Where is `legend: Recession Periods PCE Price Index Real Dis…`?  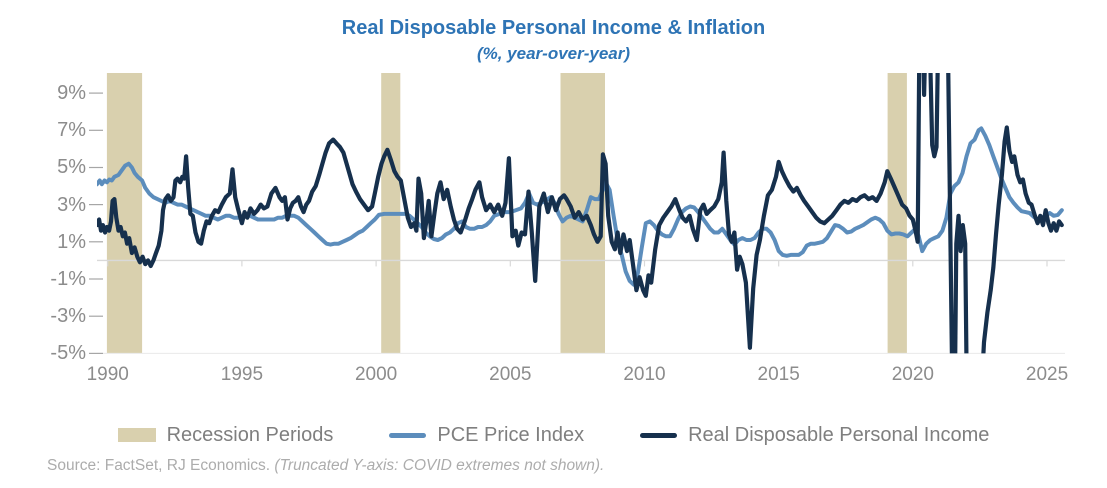
legend: Recession Periods PCE Price Index Real Dis… is located at coordinates (553, 435).